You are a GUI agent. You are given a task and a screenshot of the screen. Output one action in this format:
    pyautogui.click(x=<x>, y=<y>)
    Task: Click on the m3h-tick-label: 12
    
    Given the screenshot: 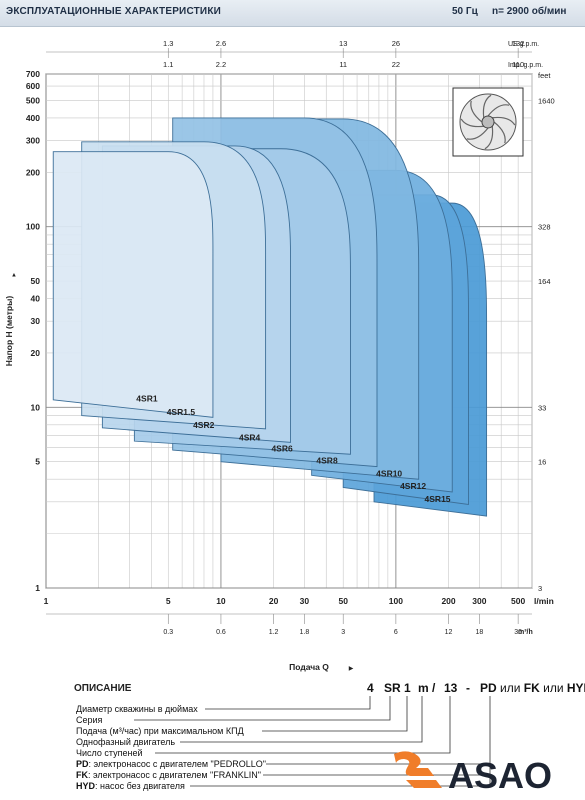 What is the action you would take?
    pyautogui.click(x=449, y=632)
    